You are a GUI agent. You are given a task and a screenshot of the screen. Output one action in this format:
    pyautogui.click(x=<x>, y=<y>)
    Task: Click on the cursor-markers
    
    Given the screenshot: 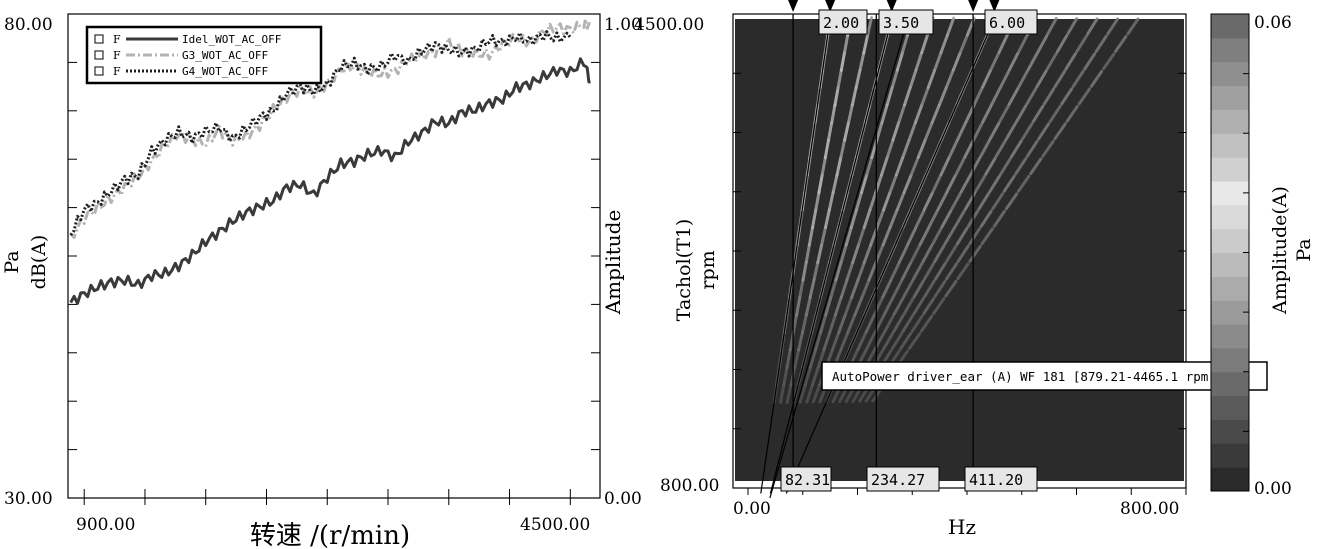 What is the action you would take?
    pyautogui.click(x=894, y=6)
    